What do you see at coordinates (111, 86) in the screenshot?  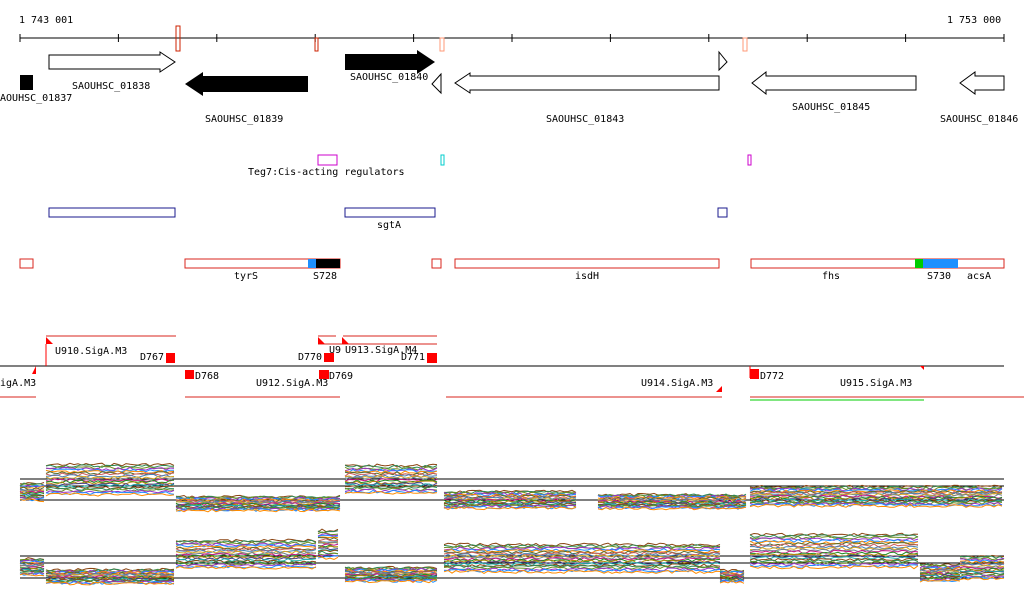 I see `gene-label: SAOUHSC_01838` at bounding box center [111, 86].